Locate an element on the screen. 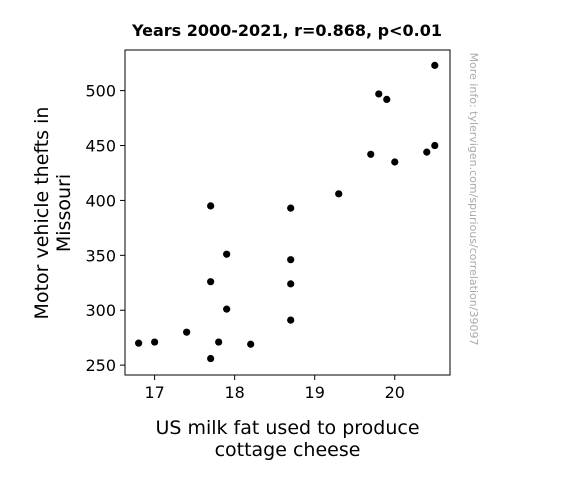  y-axis-label-line-2: Missouri is located at coordinates (64, 213).